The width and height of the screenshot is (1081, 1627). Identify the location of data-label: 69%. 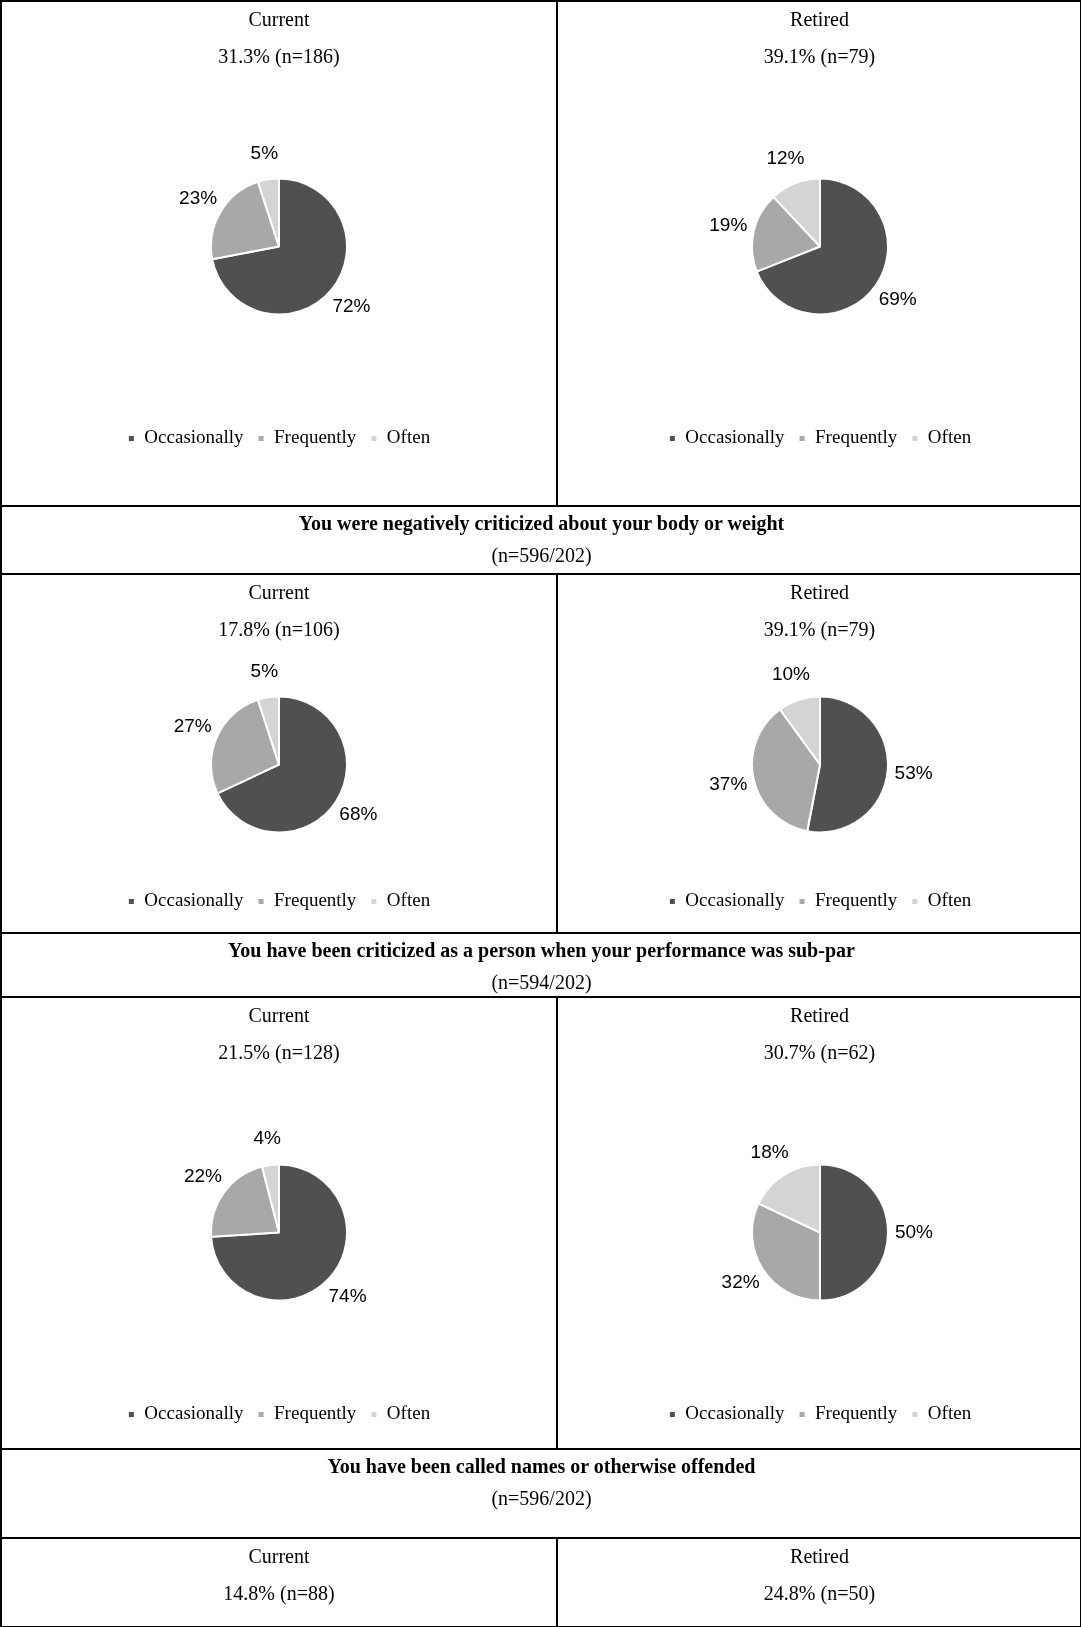
(897, 298).